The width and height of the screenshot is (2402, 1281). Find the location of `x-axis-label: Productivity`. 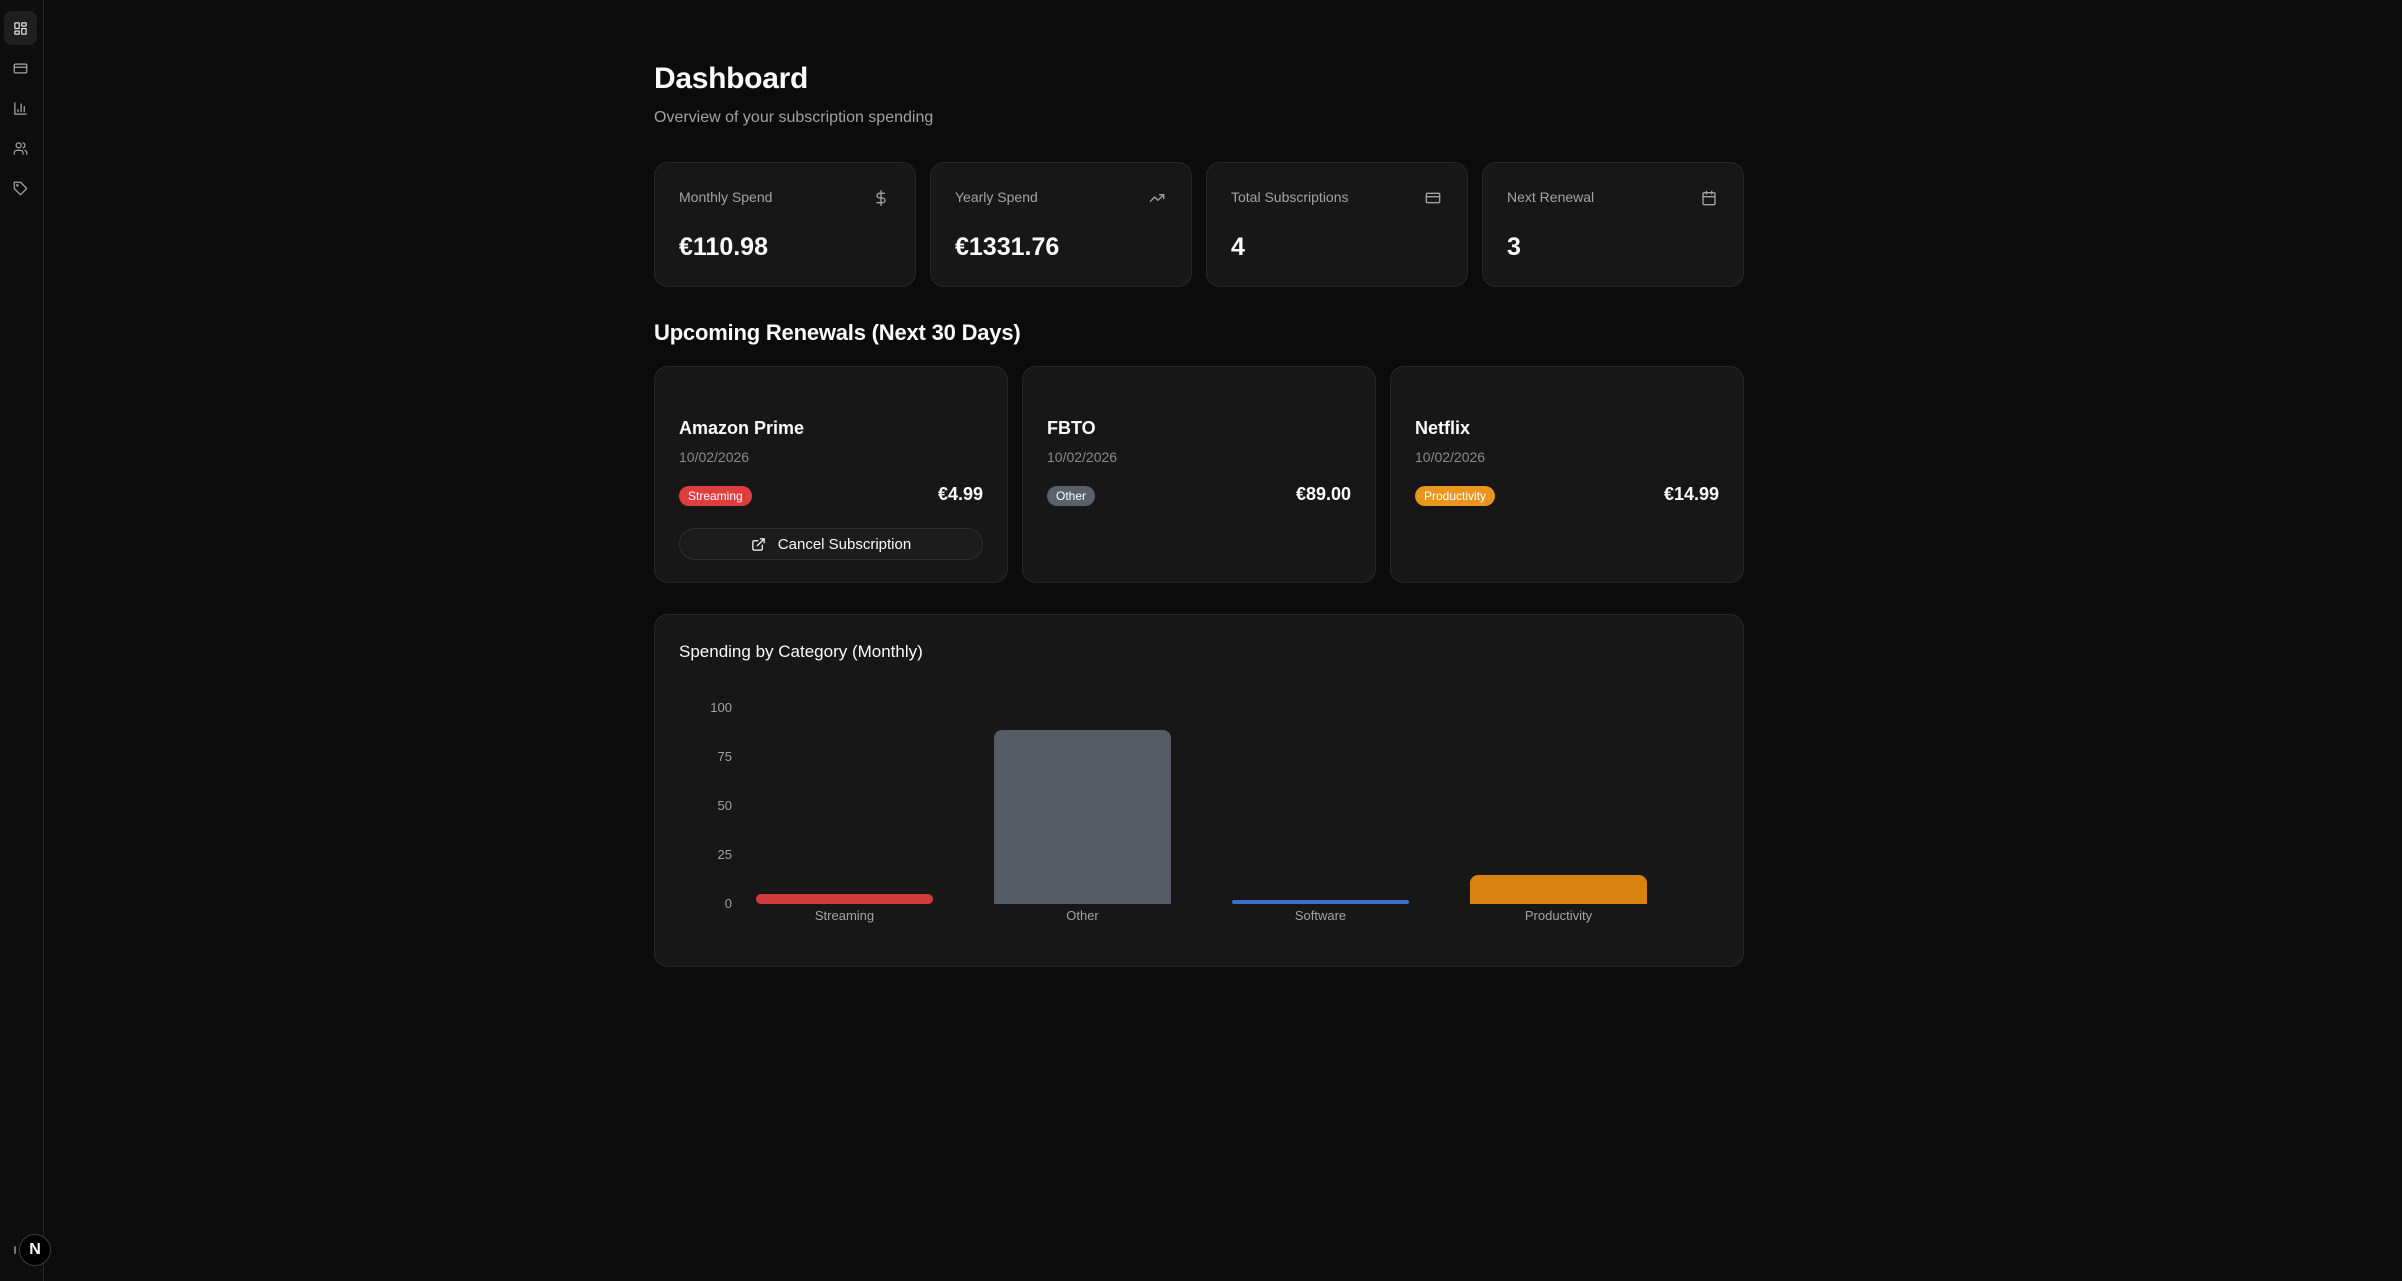

x-axis-label: Productivity is located at coordinates (1558, 915).